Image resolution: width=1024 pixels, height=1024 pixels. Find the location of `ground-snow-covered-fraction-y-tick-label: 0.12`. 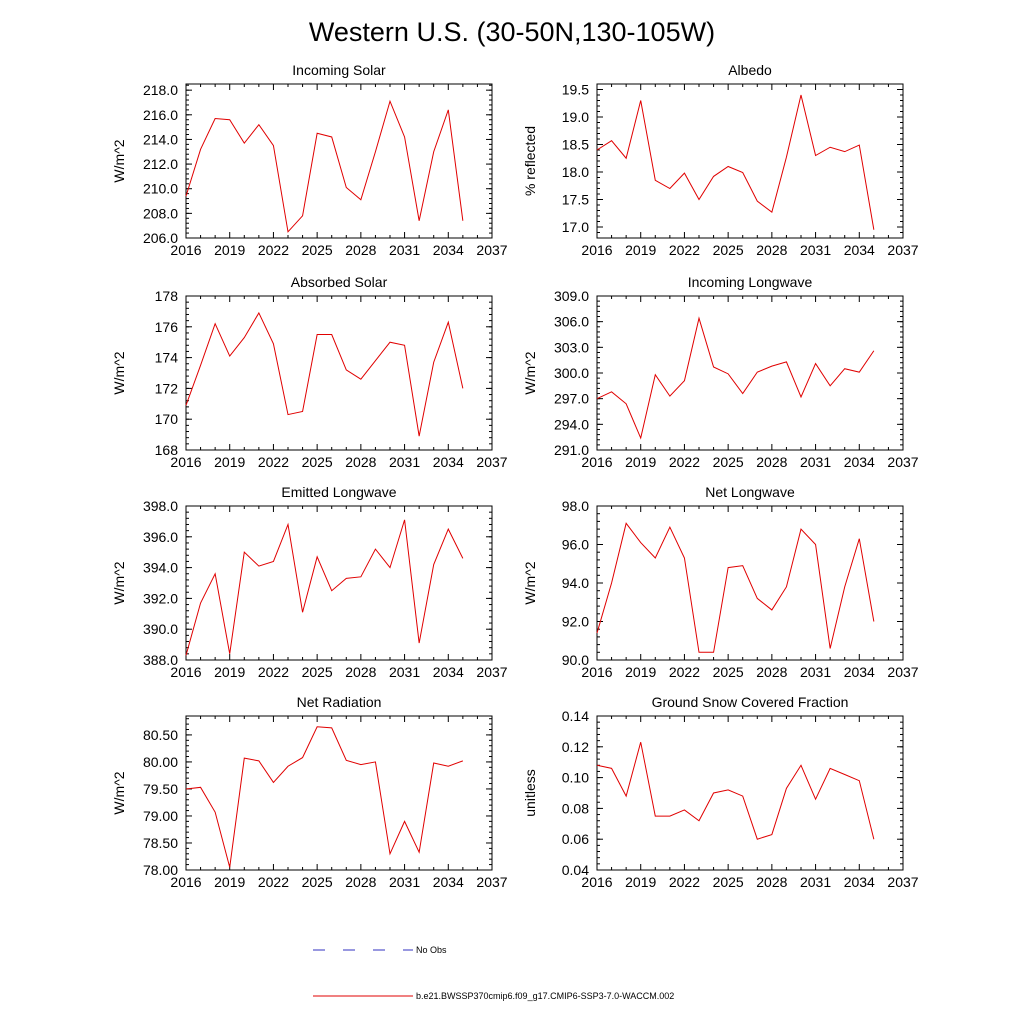

ground-snow-covered-fraction-y-tick-label: 0.12 is located at coordinates (575, 747).